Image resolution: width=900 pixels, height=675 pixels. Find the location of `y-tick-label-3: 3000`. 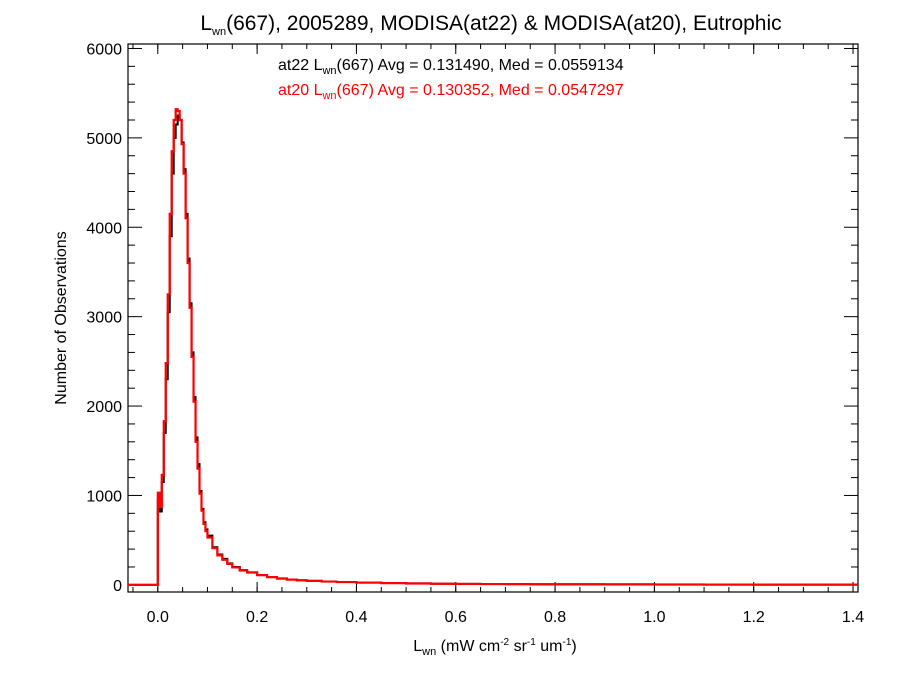

y-tick-label-3: 3000 is located at coordinates (104, 318).